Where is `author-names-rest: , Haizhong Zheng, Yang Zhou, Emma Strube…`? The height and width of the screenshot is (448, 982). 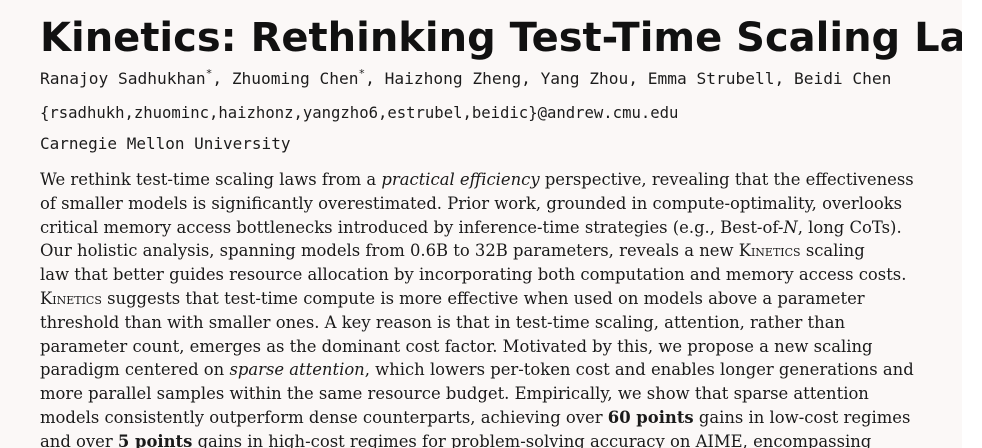 author-names-rest: , Haizhong Zheng, Yang Zhou, Emma Strube… is located at coordinates (628, 78).